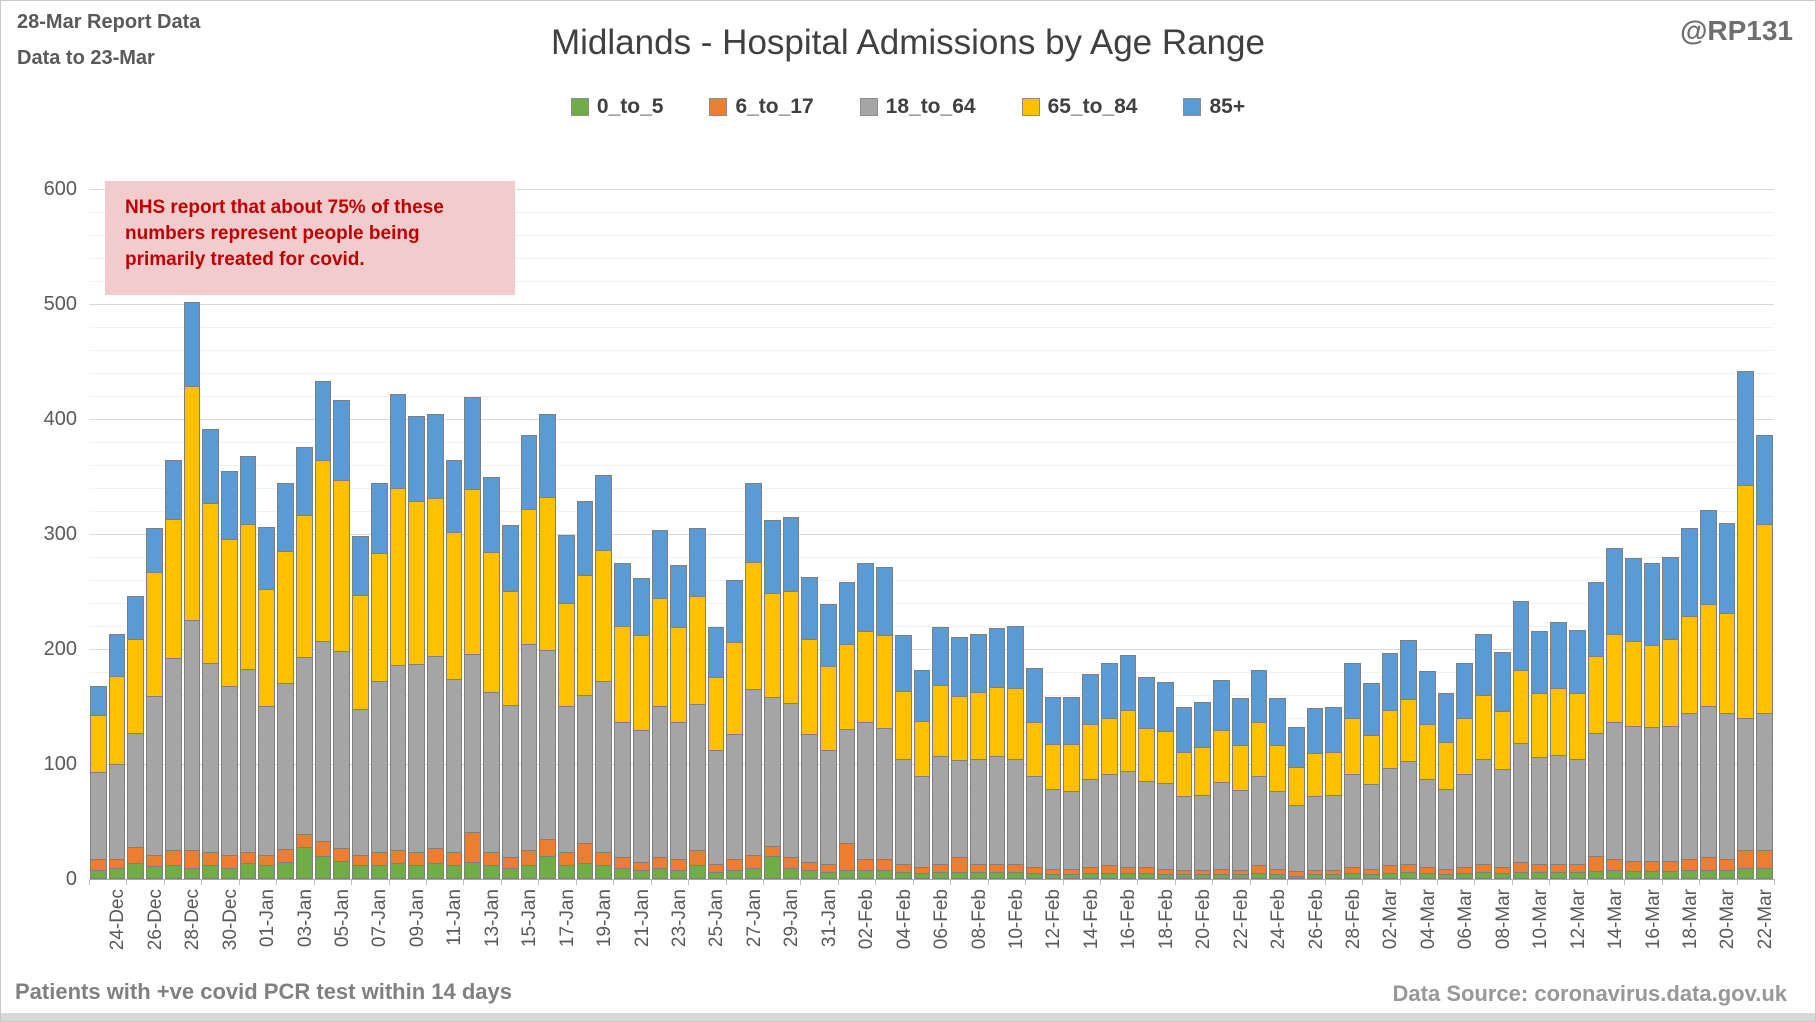  I want to click on author-handle: @RP131, so click(1736, 30).